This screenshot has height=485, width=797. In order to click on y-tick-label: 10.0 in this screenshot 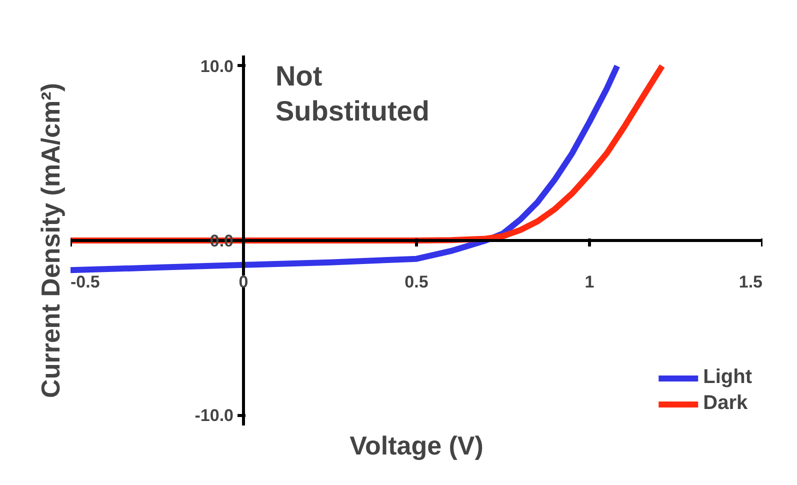, I will do `click(217, 66)`.